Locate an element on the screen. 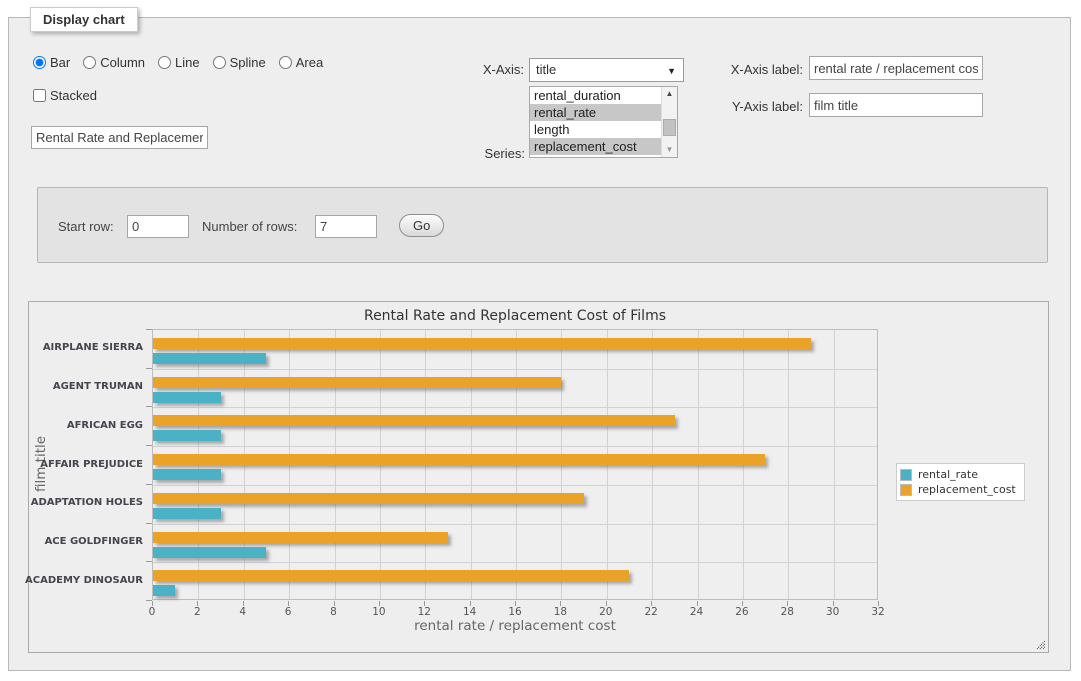  y-category-label: AGENT TRUMAN is located at coordinates (97, 387).